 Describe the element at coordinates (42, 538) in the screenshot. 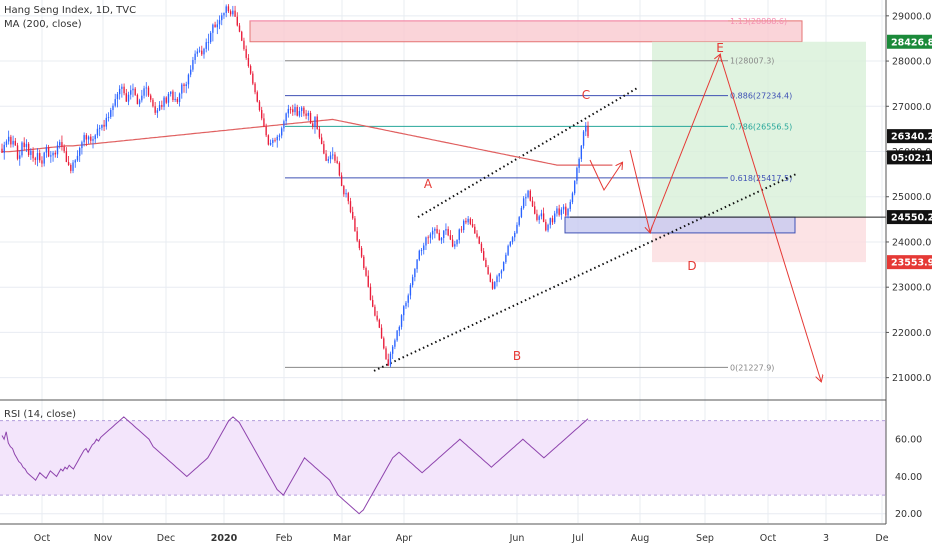

I see `time-tick-label: Oct` at that location.